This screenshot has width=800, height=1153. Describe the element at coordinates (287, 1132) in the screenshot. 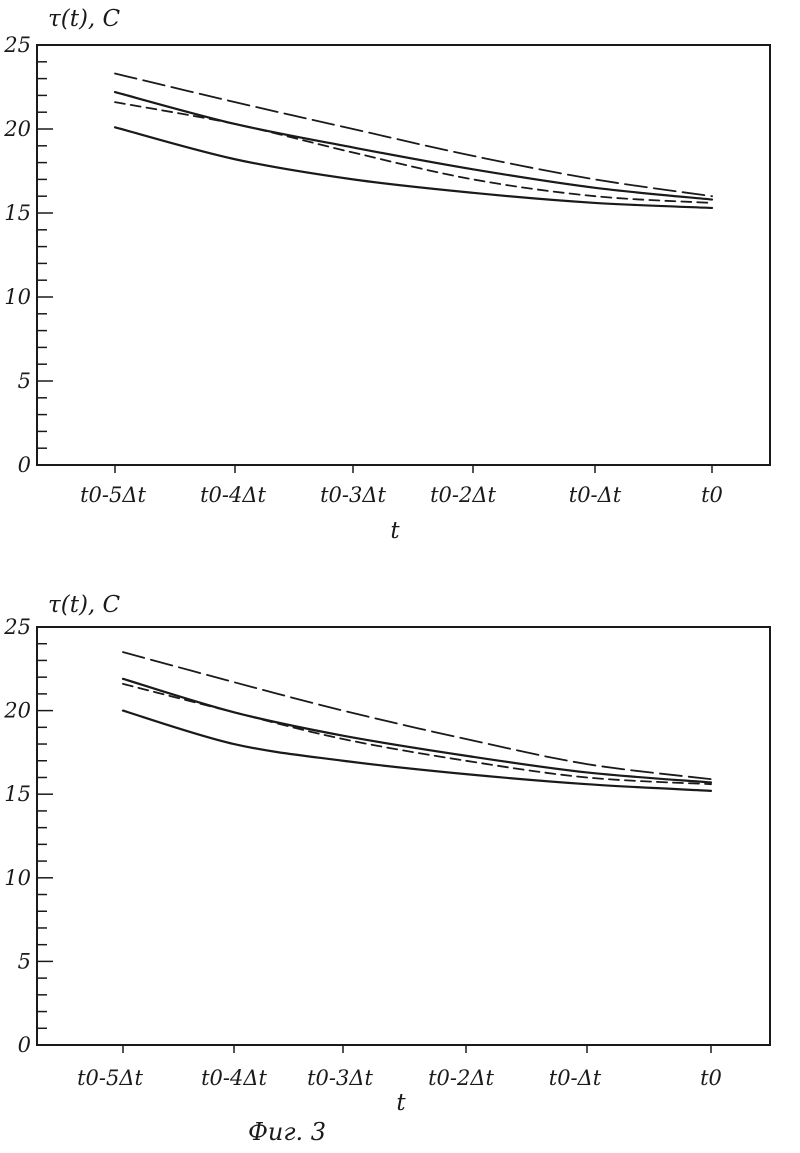

I see `figure-caption: Фиг. 3` at that location.